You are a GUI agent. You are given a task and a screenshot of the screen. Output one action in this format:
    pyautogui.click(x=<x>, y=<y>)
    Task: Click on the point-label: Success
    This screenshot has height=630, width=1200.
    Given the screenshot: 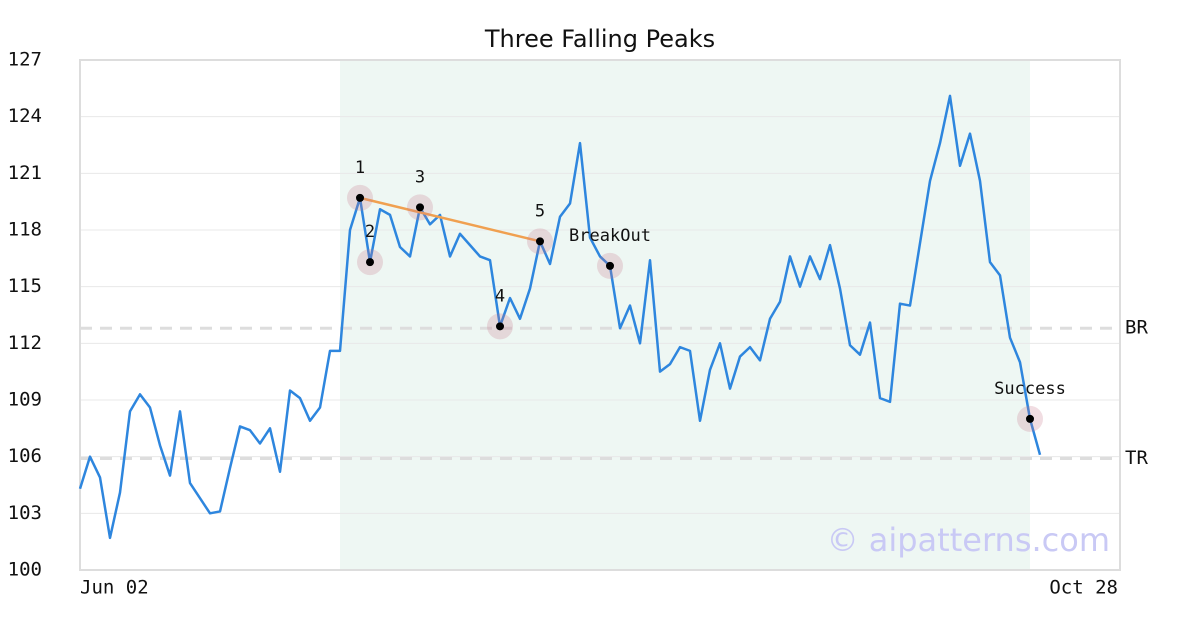 What is the action you would take?
    pyautogui.click(x=1030, y=389)
    